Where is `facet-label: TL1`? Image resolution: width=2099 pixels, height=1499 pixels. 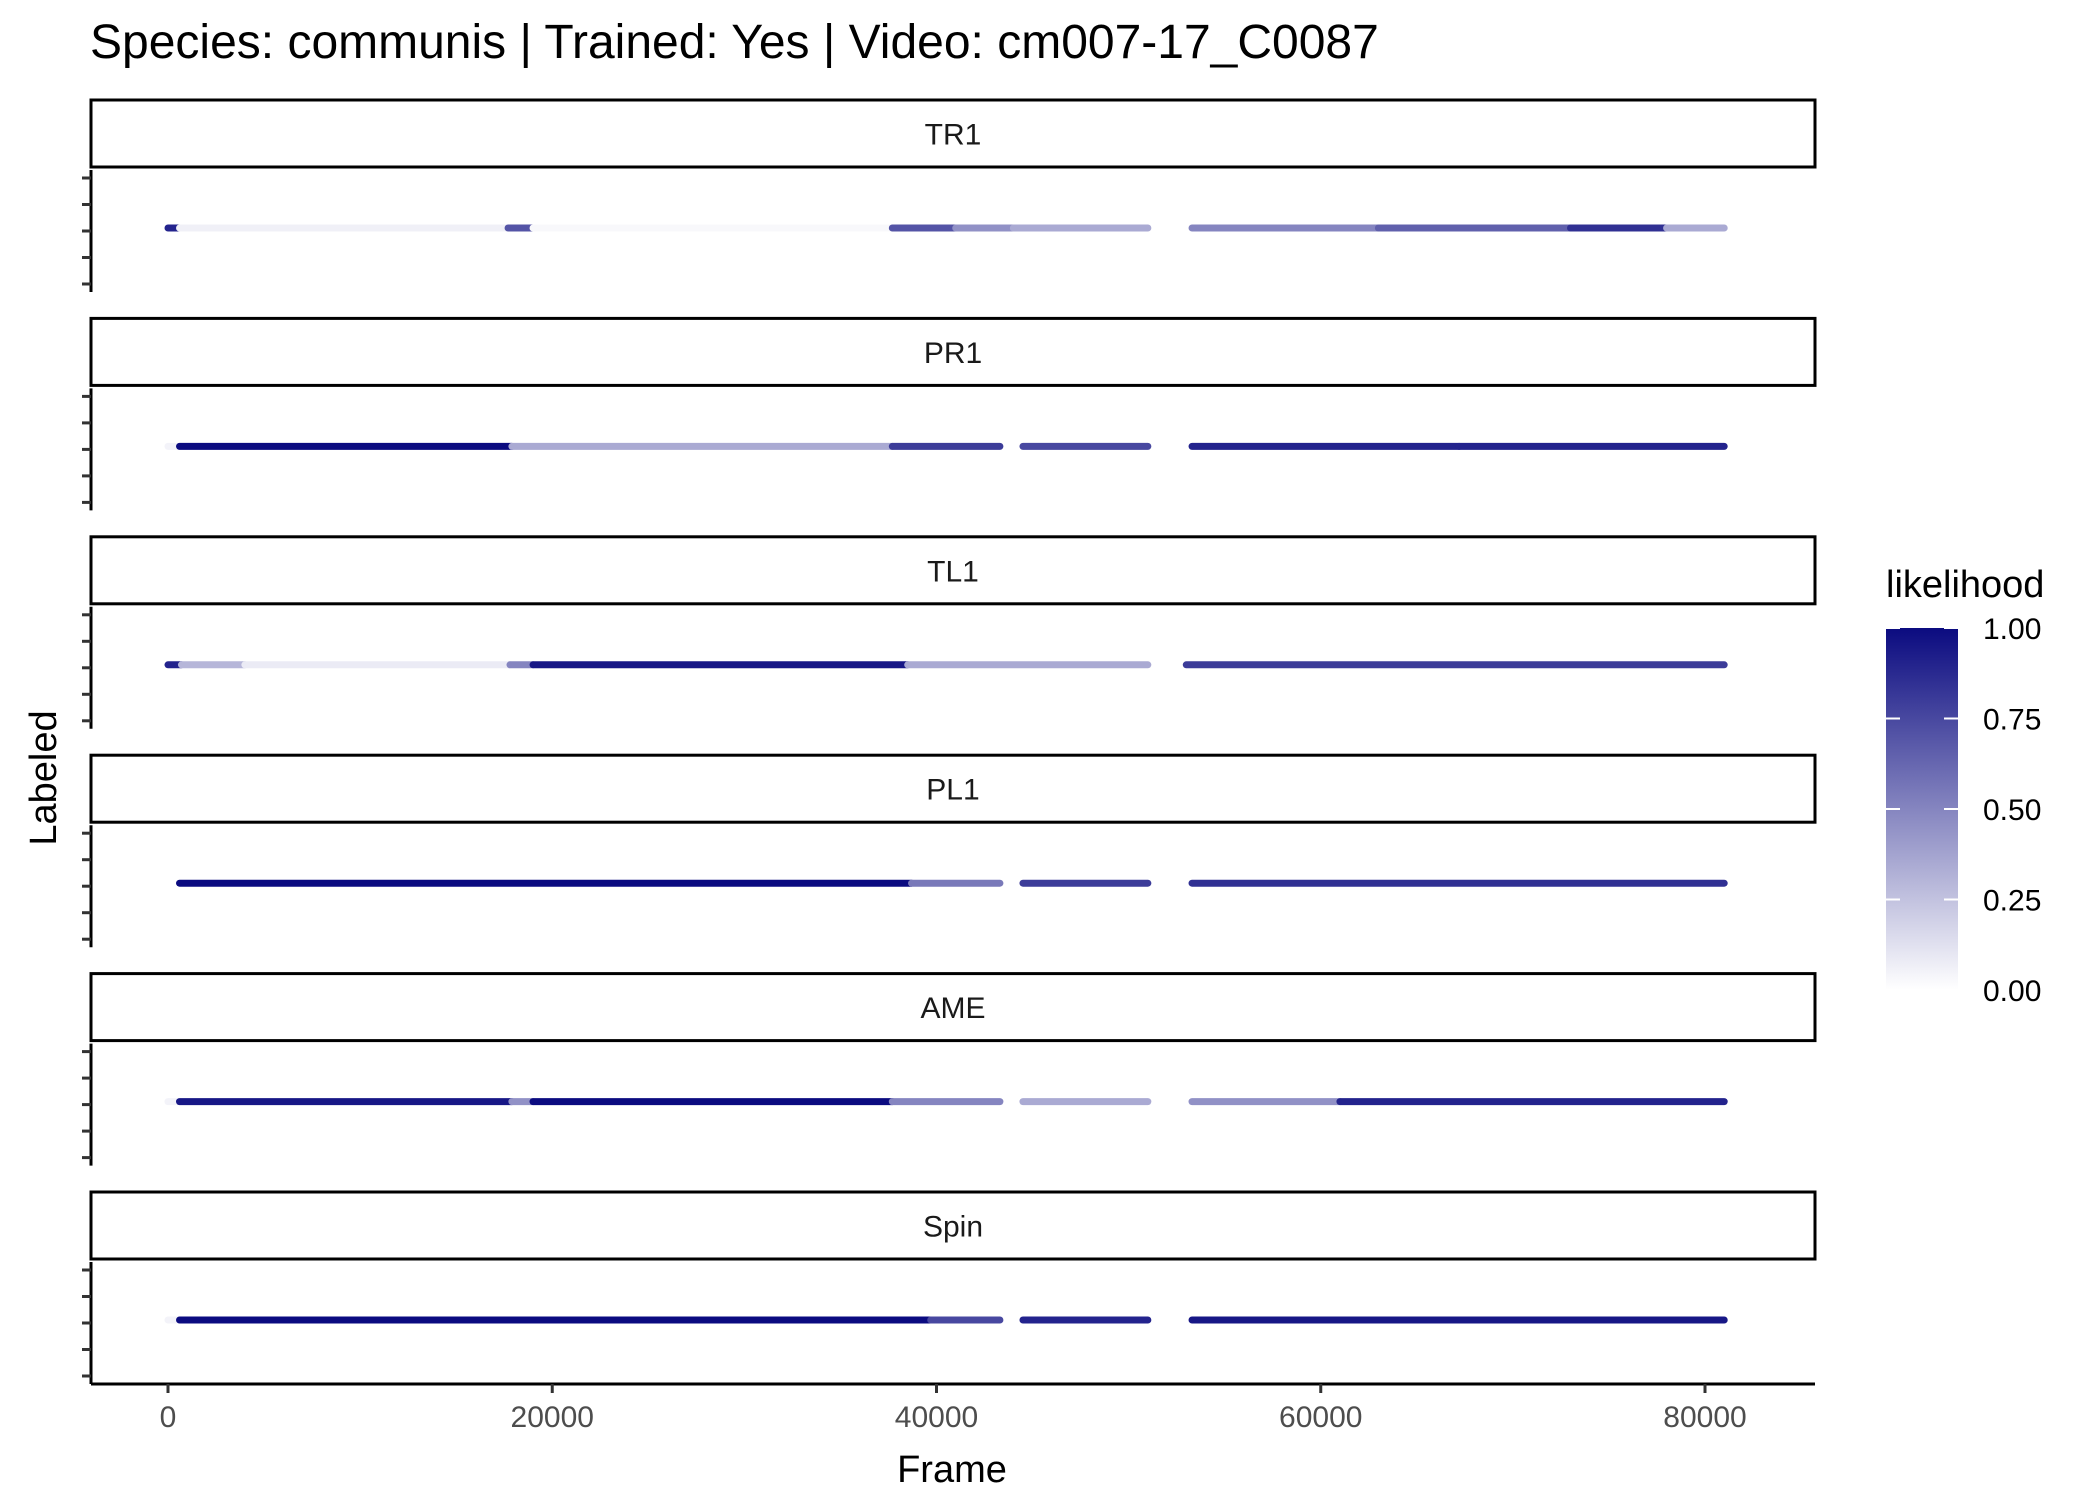 facet-label: TL1 is located at coordinates (953, 571).